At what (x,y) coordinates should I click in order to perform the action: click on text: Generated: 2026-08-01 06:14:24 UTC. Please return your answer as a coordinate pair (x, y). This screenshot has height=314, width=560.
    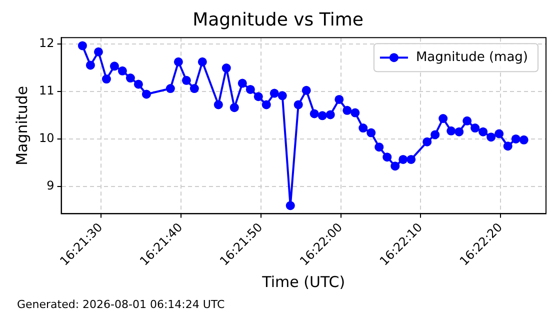
    Looking at the image, I should click on (121, 304).